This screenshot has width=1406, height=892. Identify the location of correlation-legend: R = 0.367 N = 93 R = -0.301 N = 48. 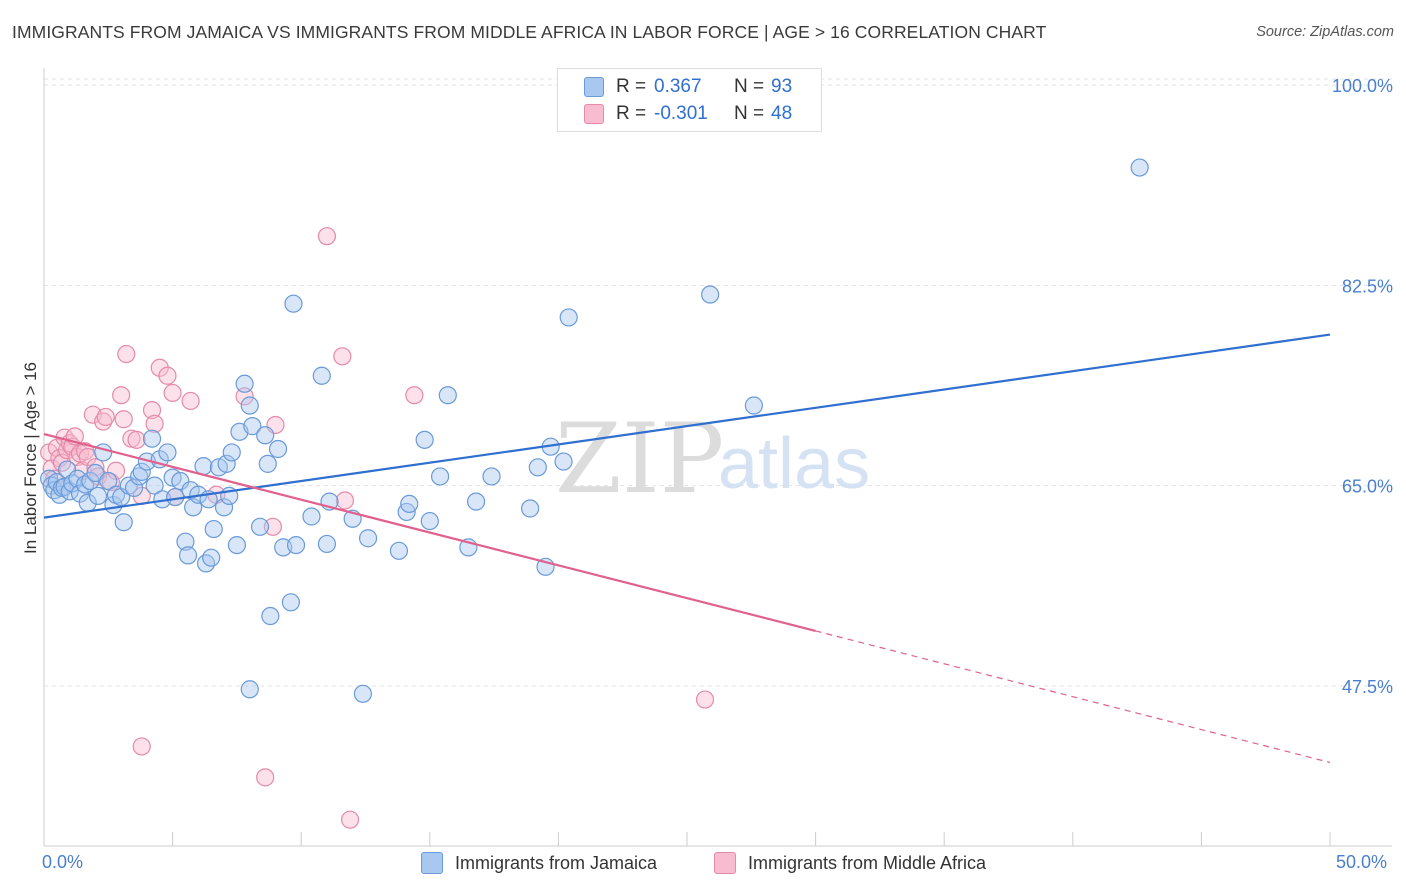
(689, 100).